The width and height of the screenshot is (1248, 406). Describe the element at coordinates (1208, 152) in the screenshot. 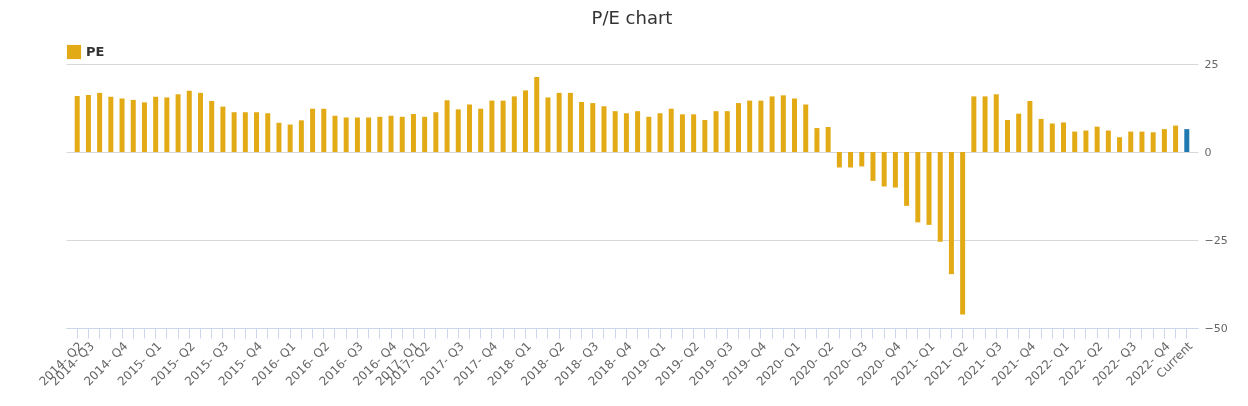

I see `y-tick-label: 0` at that location.